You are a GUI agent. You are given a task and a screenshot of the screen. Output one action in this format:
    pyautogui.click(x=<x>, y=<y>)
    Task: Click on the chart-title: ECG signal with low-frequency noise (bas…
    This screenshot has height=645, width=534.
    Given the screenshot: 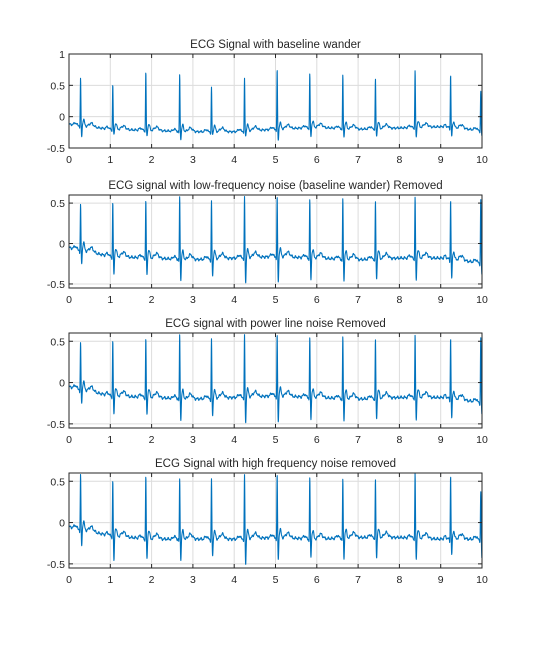 What is the action you would take?
    pyautogui.click(x=275, y=186)
    